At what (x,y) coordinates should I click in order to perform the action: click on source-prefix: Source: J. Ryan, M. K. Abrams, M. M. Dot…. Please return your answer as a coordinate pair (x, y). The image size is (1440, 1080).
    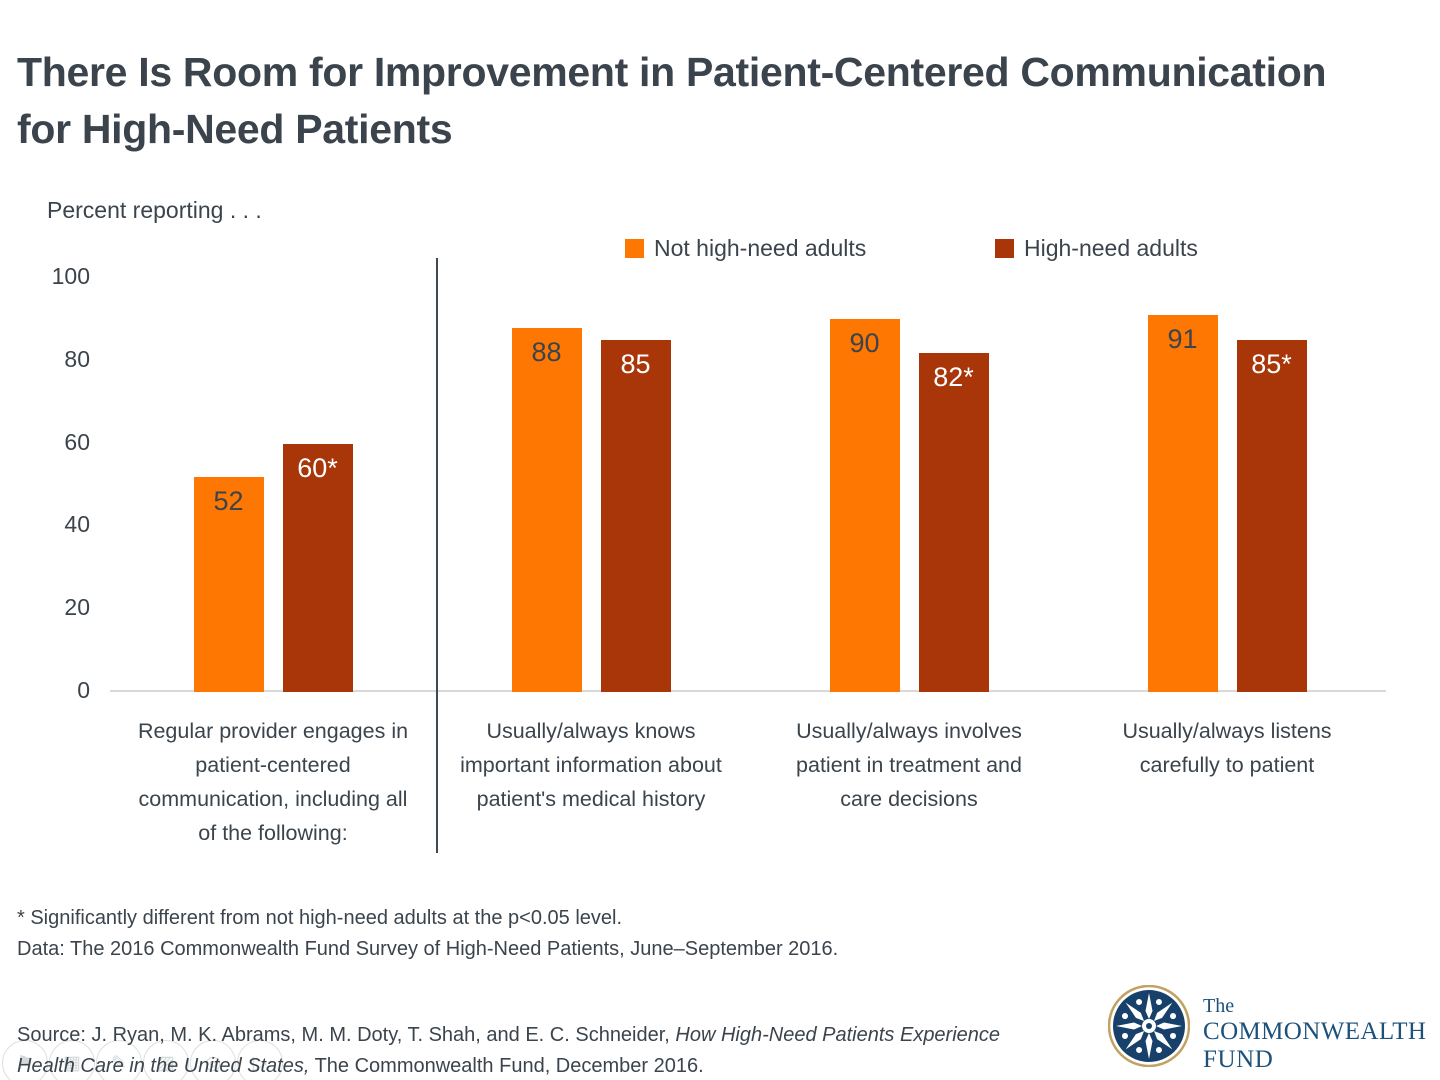
    Looking at the image, I should click on (346, 1035).